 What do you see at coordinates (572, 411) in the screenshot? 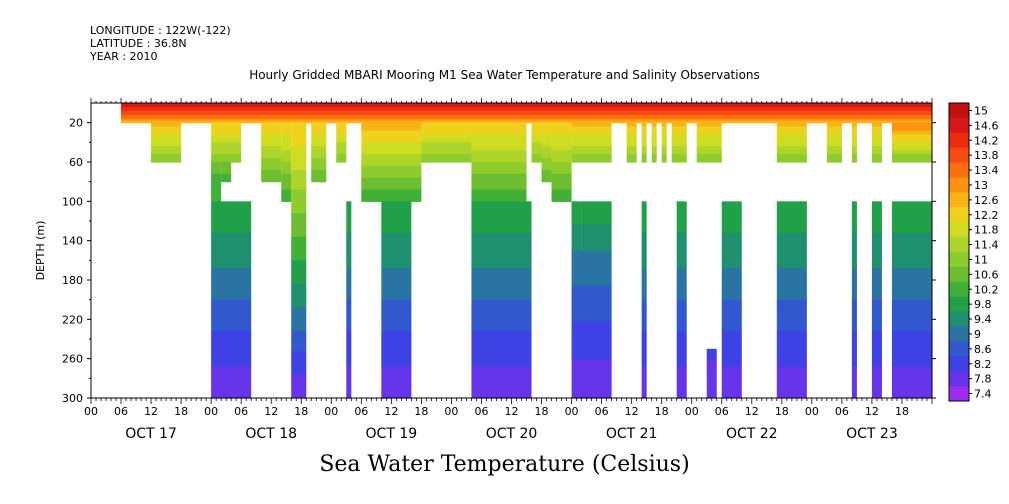
I see `x-tick-label: 00` at bounding box center [572, 411].